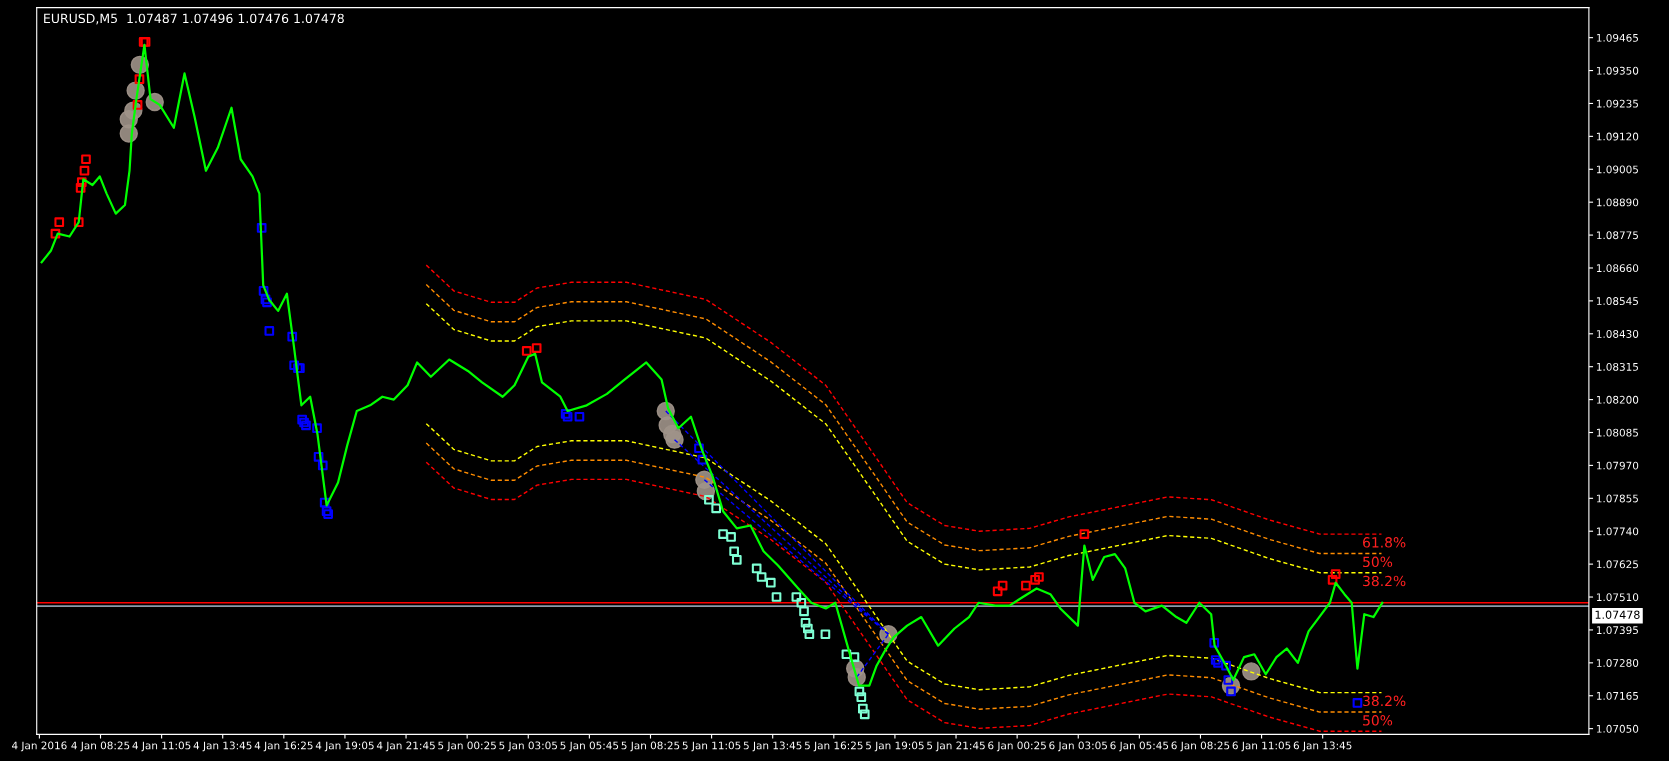 The height and width of the screenshot is (761, 1669). Describe the element at coordinates (1617, 334) in the screenshot. I see `y-tick-label: 1.08430` at that location.